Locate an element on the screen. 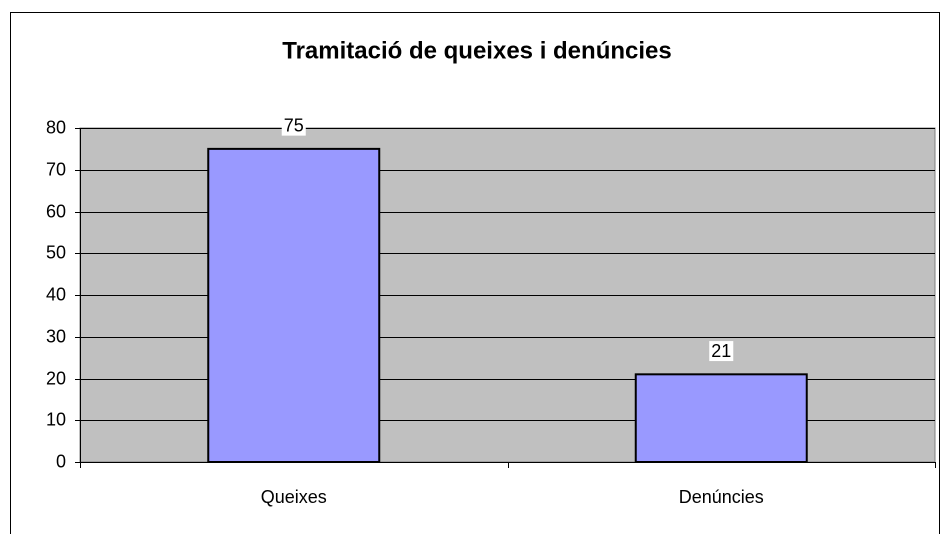 Image resolution: width=941 pixels, height=534 pixels. y-tick-label: 60 is located at coordinates (56, 211).